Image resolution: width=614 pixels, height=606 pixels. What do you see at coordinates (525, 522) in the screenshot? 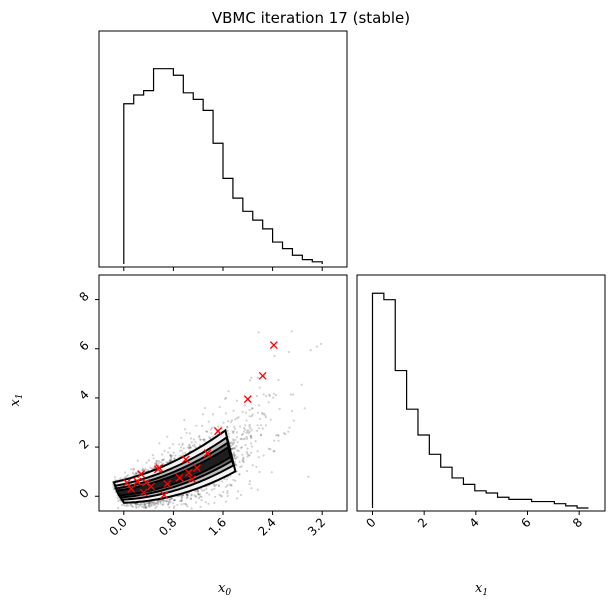
I see `histogram-x1-tick-label: 6` at bounding box center [525, 522].